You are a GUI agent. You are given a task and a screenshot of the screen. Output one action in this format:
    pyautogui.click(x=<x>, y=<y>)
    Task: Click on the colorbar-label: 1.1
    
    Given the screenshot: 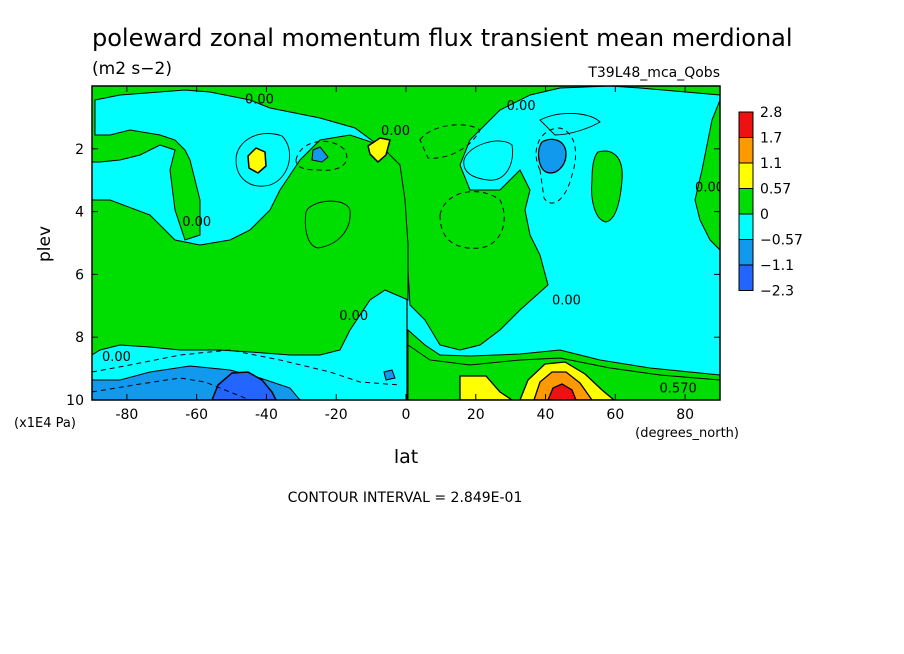 What is the action you would take?
    pyautogui.click(x=771, y=164)
    